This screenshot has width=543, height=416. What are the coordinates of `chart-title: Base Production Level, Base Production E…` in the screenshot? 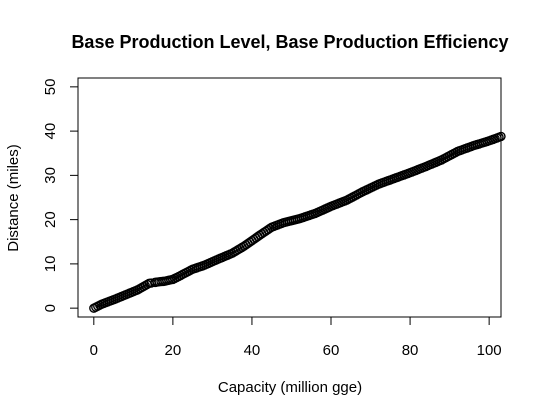 It's located at (289, 42).